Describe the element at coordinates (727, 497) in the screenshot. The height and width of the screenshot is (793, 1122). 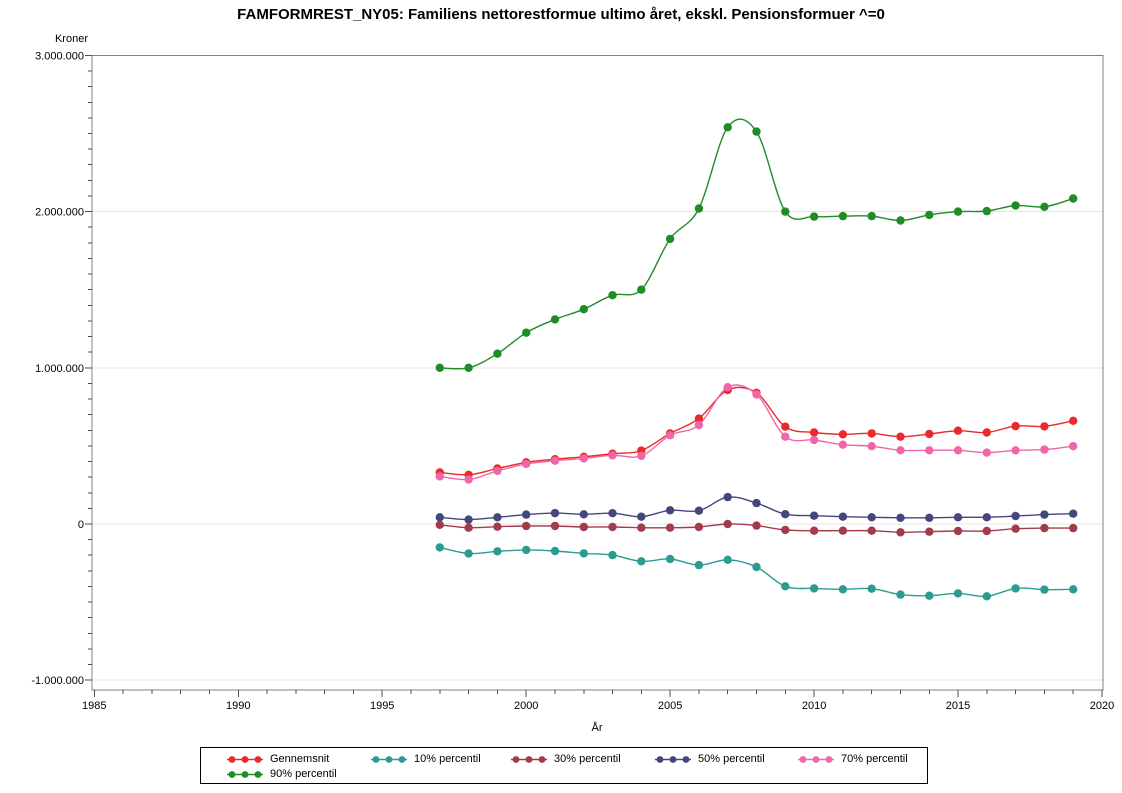
I see `data-point-50-percentil-2007` at that location.